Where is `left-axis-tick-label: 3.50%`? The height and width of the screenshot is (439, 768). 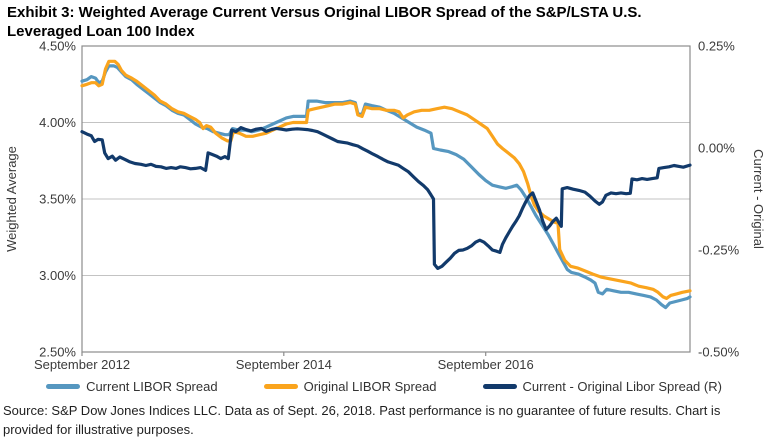
left-axis-tick-label: 3.50% is located at coordinates (57, 199).